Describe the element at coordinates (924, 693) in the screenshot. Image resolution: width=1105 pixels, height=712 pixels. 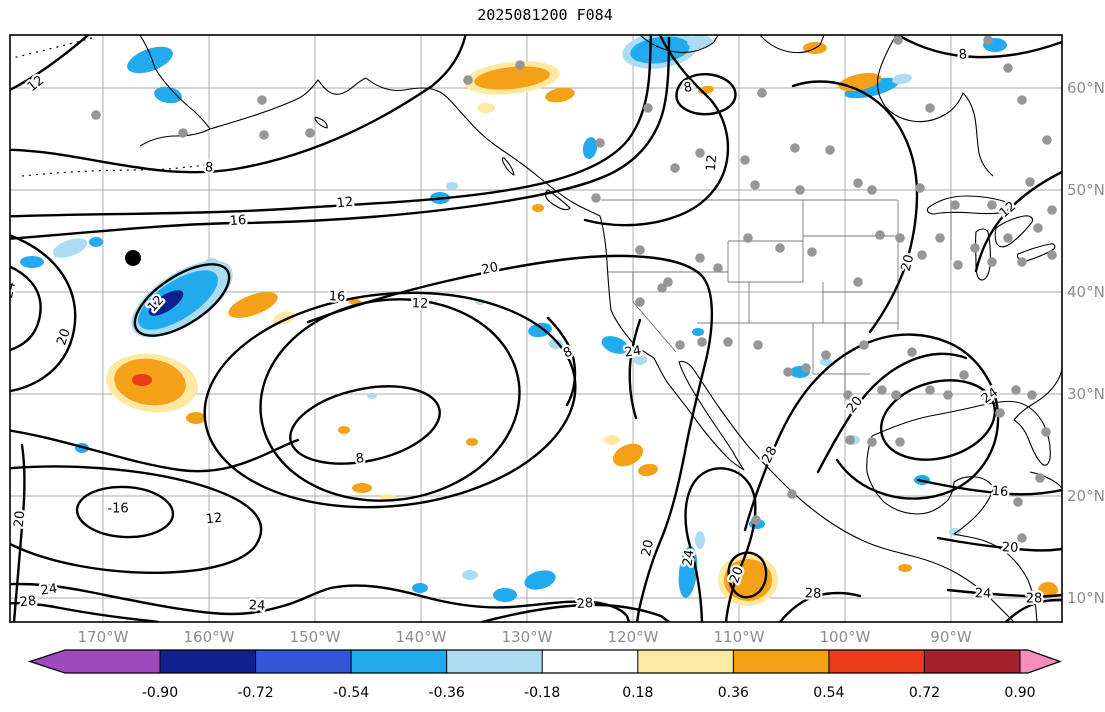
I see `colorbar-tick-label: 0.72` at that location.